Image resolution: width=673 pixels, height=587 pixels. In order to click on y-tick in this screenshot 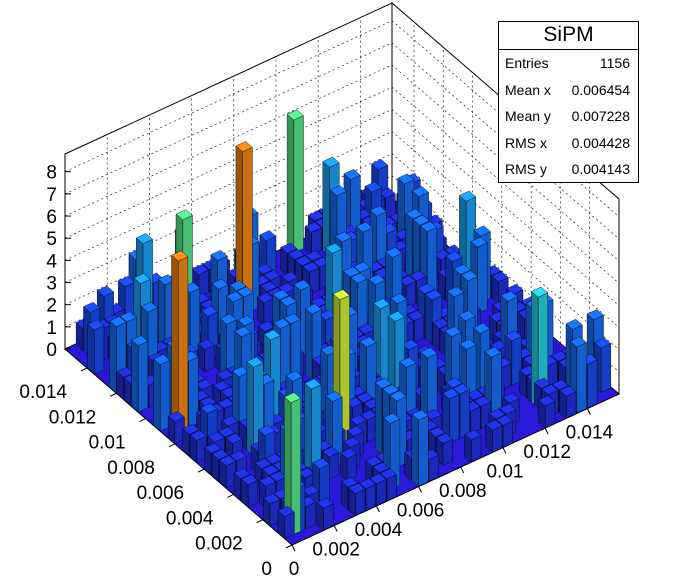, I will do `click(289, 546)`.